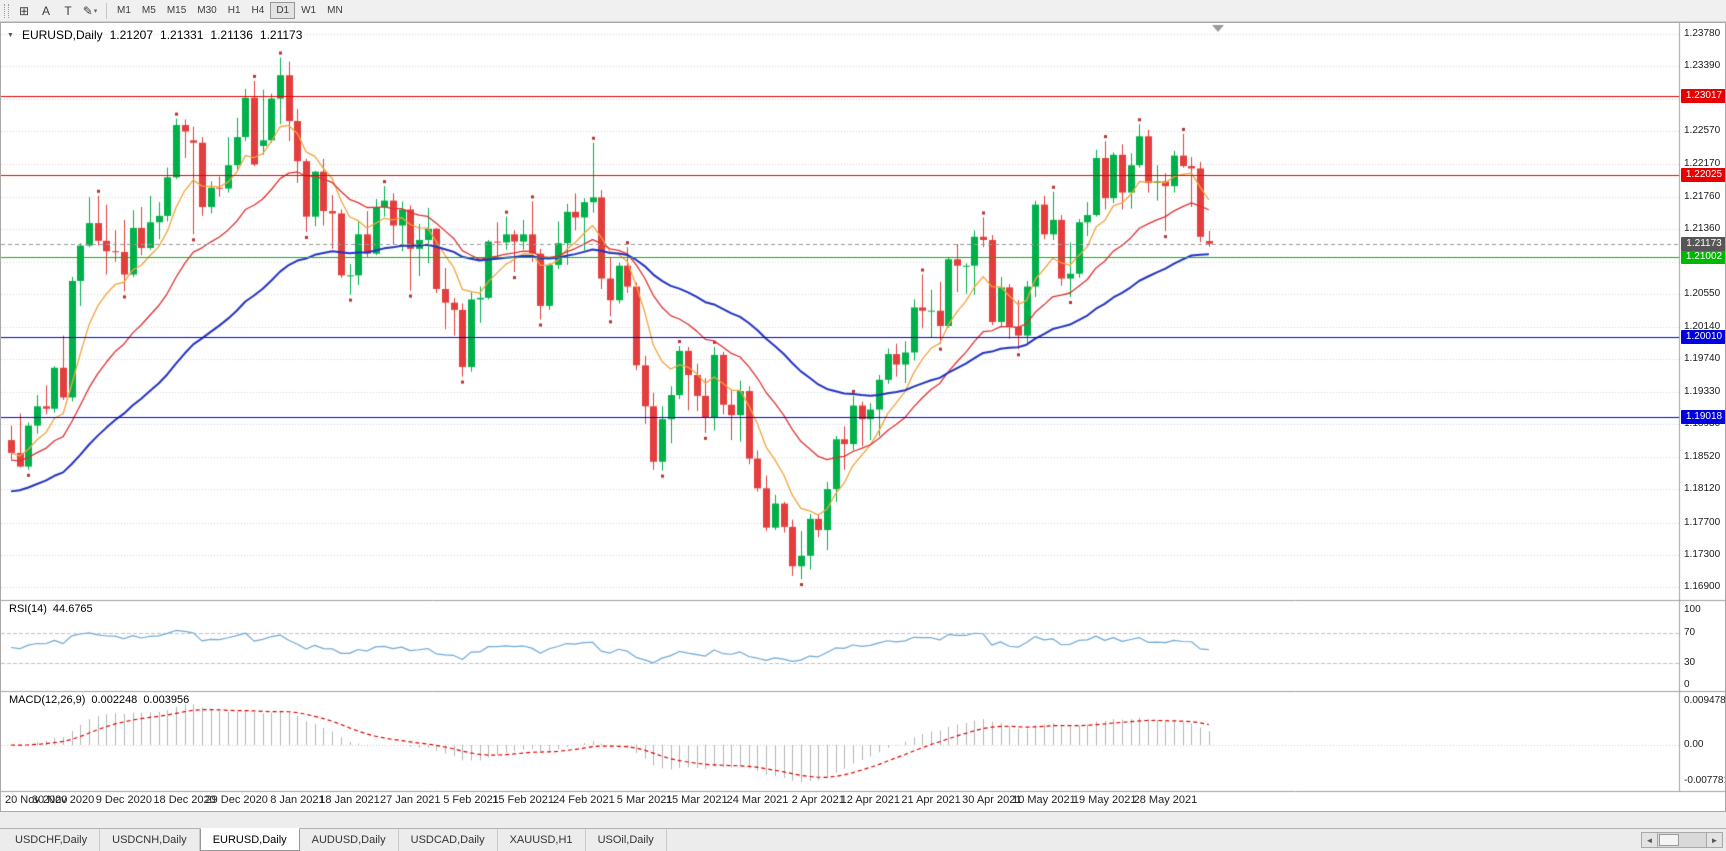 The height and width of the screenshot is (851, 1726). Describe the element at coordinates (131, 35) in the screenshot. I see `ohlc-open-value: 1.21207` at that location.